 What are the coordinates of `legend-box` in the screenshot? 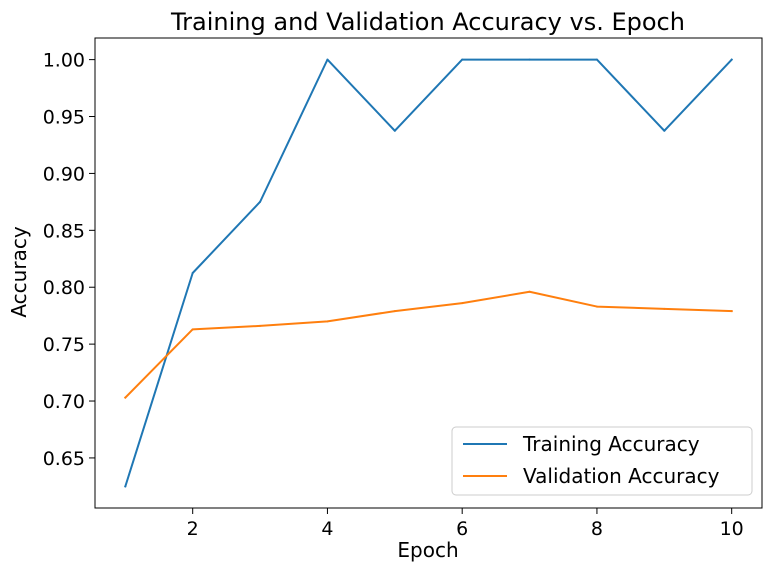 It's located at (602, 461).